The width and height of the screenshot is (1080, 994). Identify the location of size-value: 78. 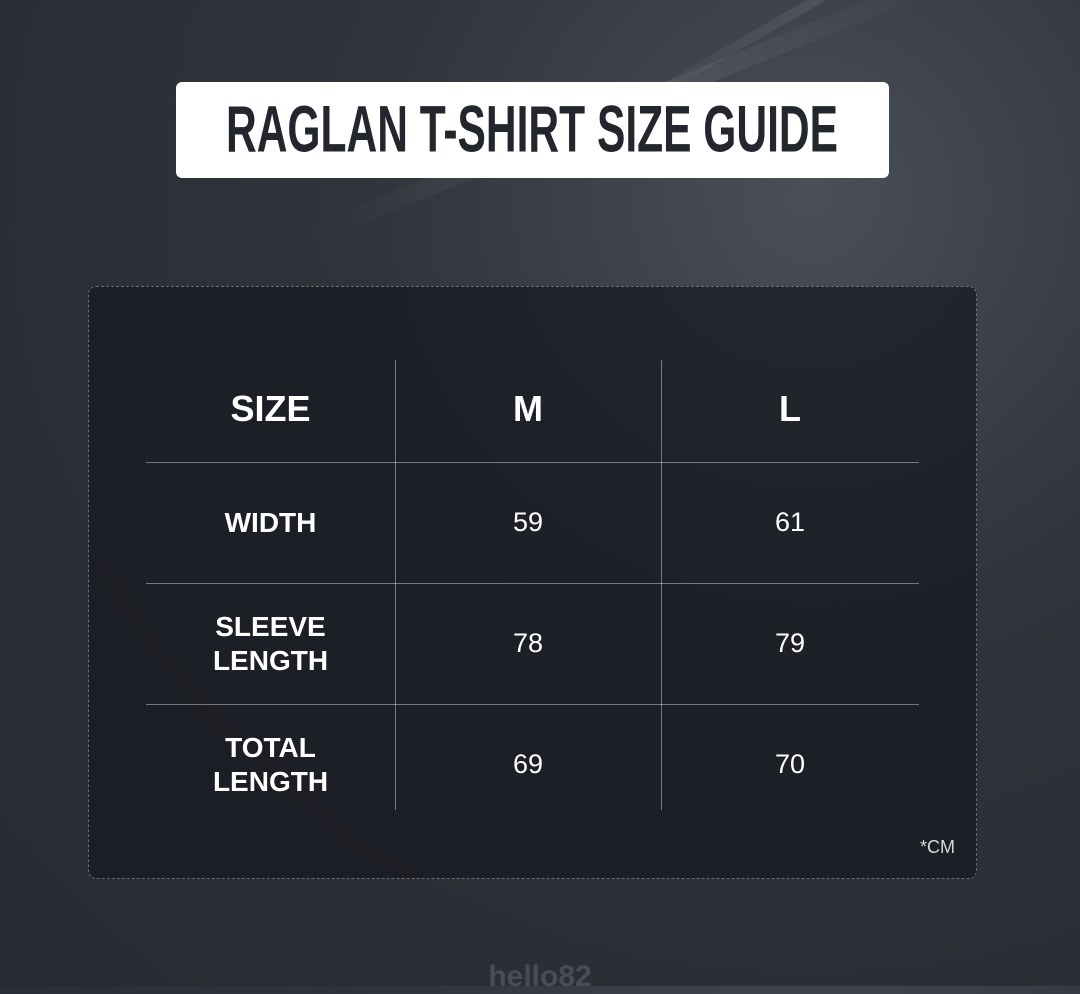
(528, 643).